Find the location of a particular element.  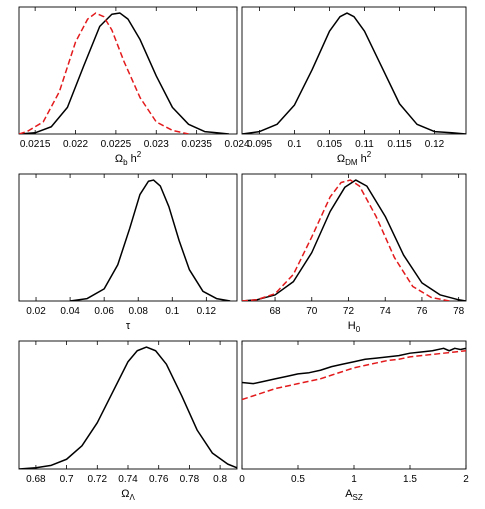

panel-3: 0.02 0.04 0.06 0.08 0.1 0.12 τ is located at coordinates (128, 252).